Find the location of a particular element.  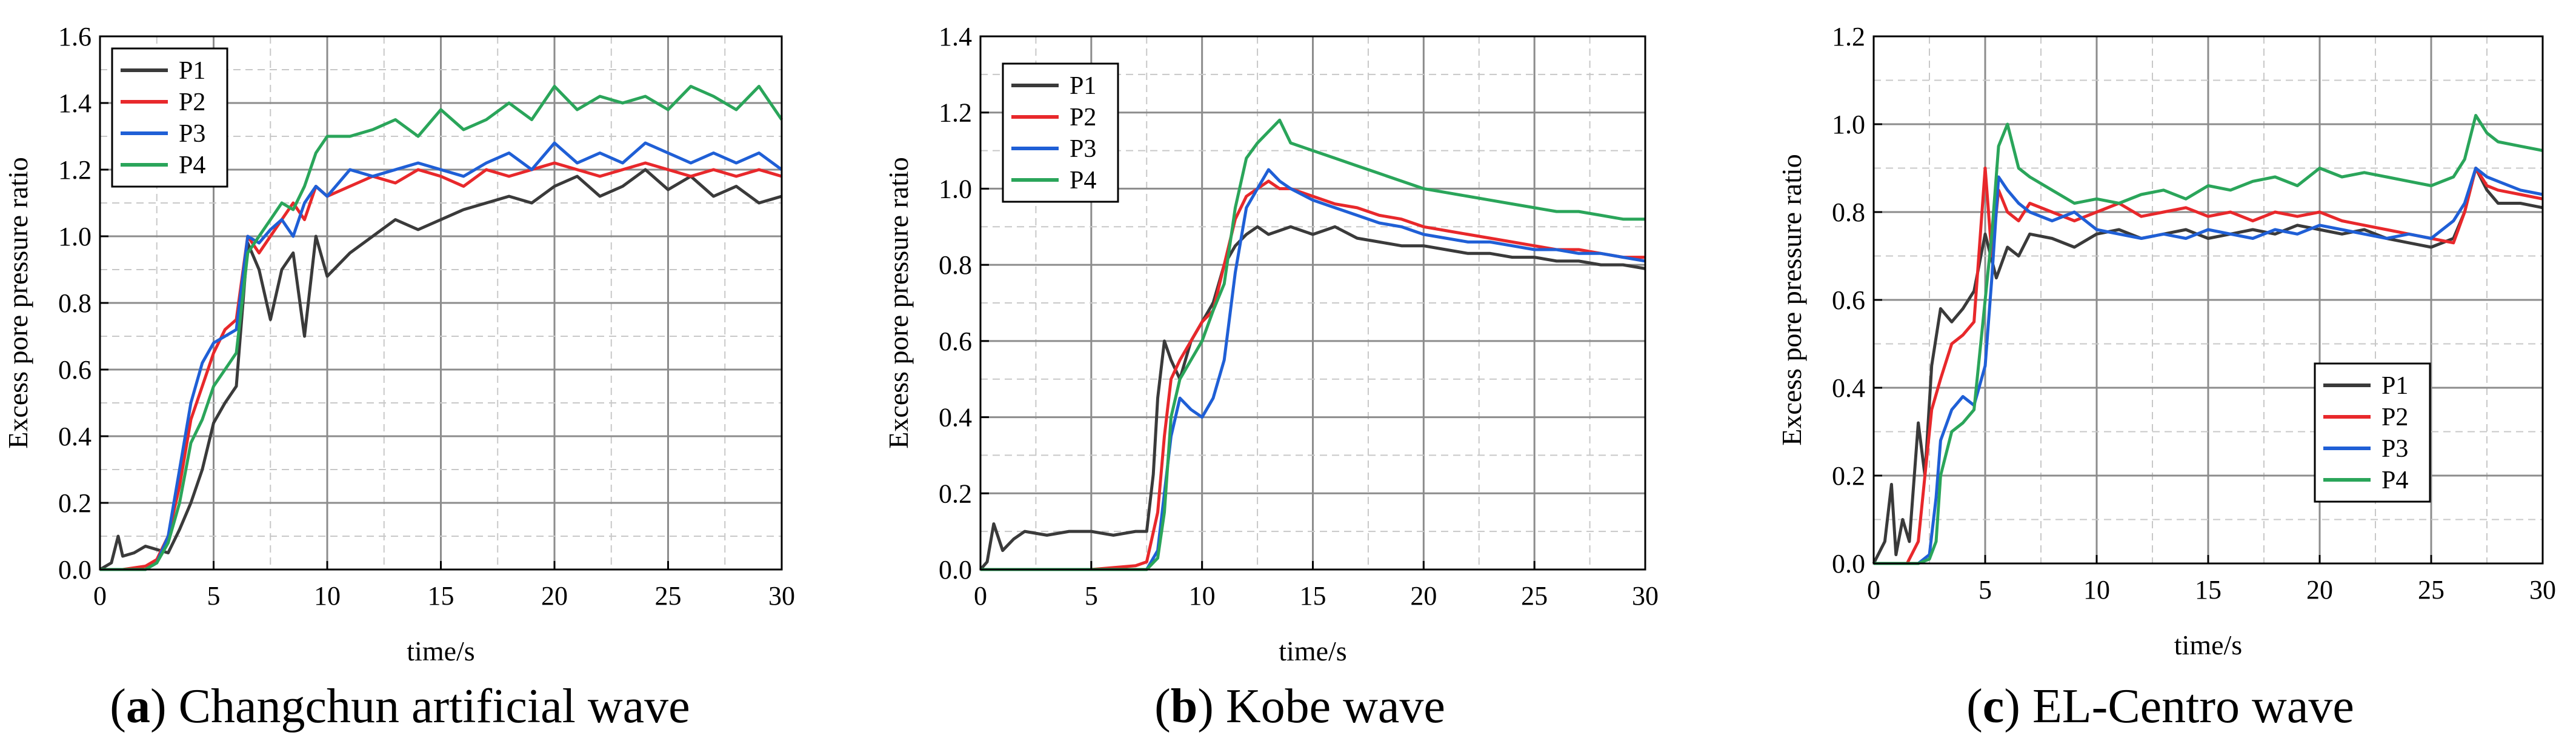

series-line-p2-b is located at coordinates (1312, 375).